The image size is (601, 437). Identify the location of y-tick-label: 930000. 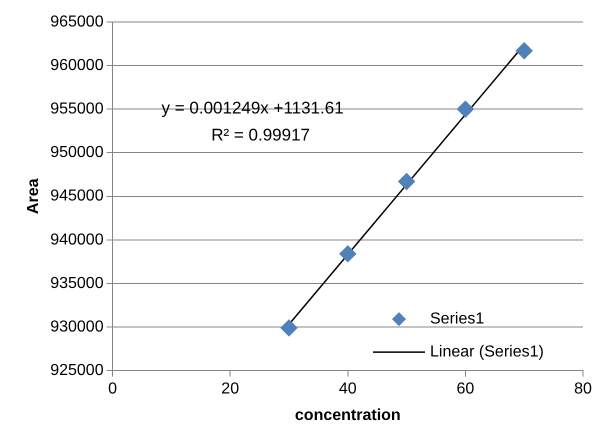
(77, 327).